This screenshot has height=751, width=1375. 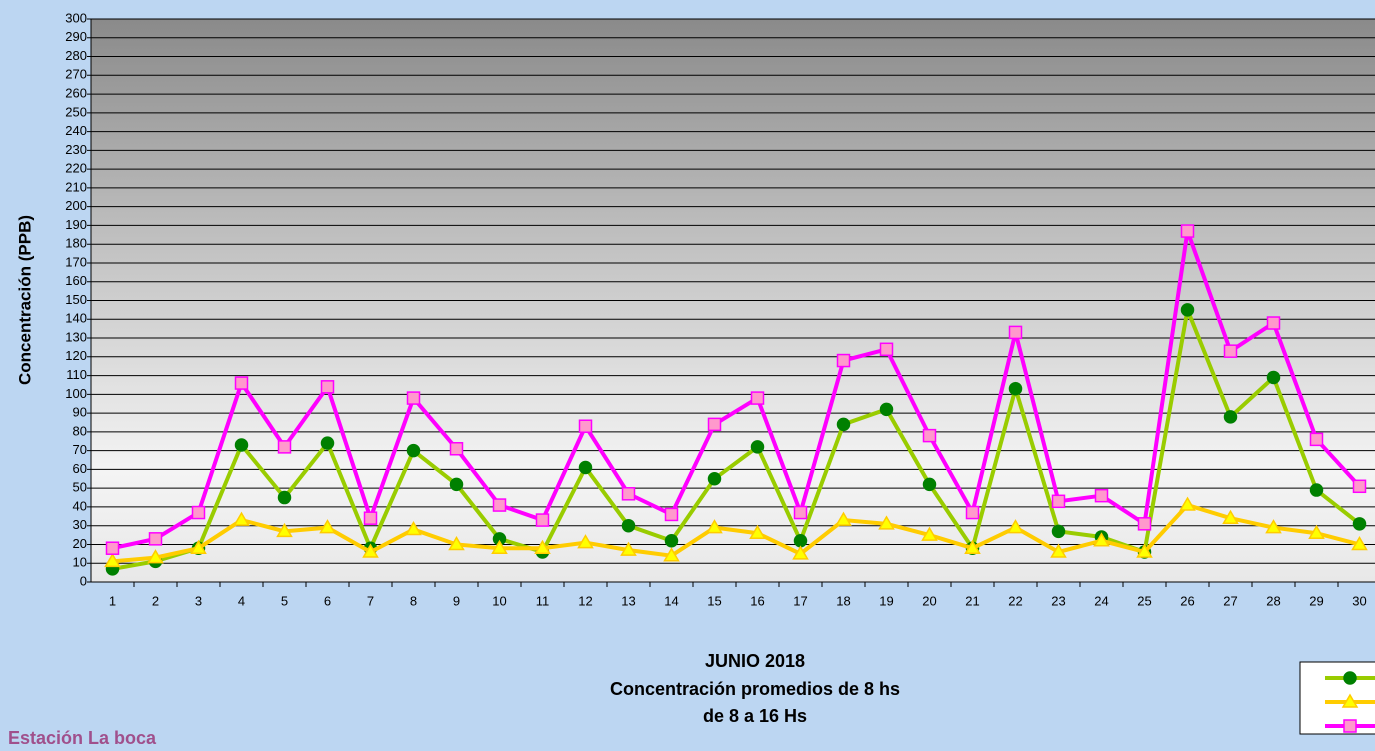 I want to click on y-tick-label: 180, so click(x=76, y=243).